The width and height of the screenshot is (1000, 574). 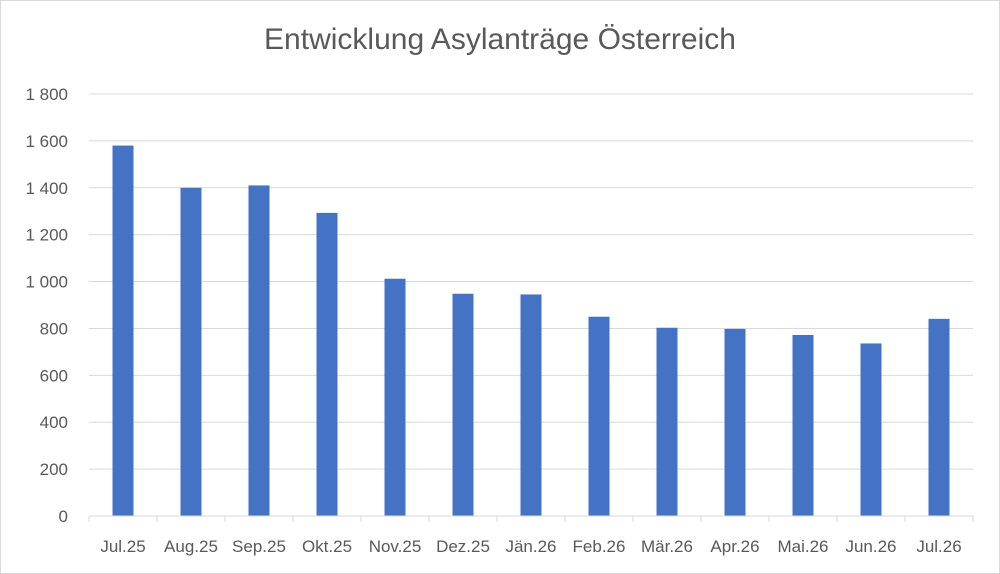 What do you see at coordinates (123, 331) in the screenshot?
I see `bar-Jul.25` at bounding box center [123, 331].